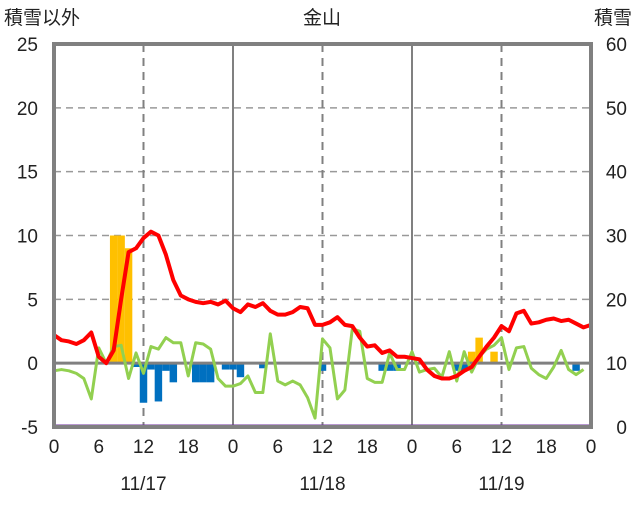 Image resolution: width=636 pixels, height=506 pixels. What do you see at coordinates (501, 484) in the screenshot?
I see `date-label: 11/19` at bounding box center [501, 484].